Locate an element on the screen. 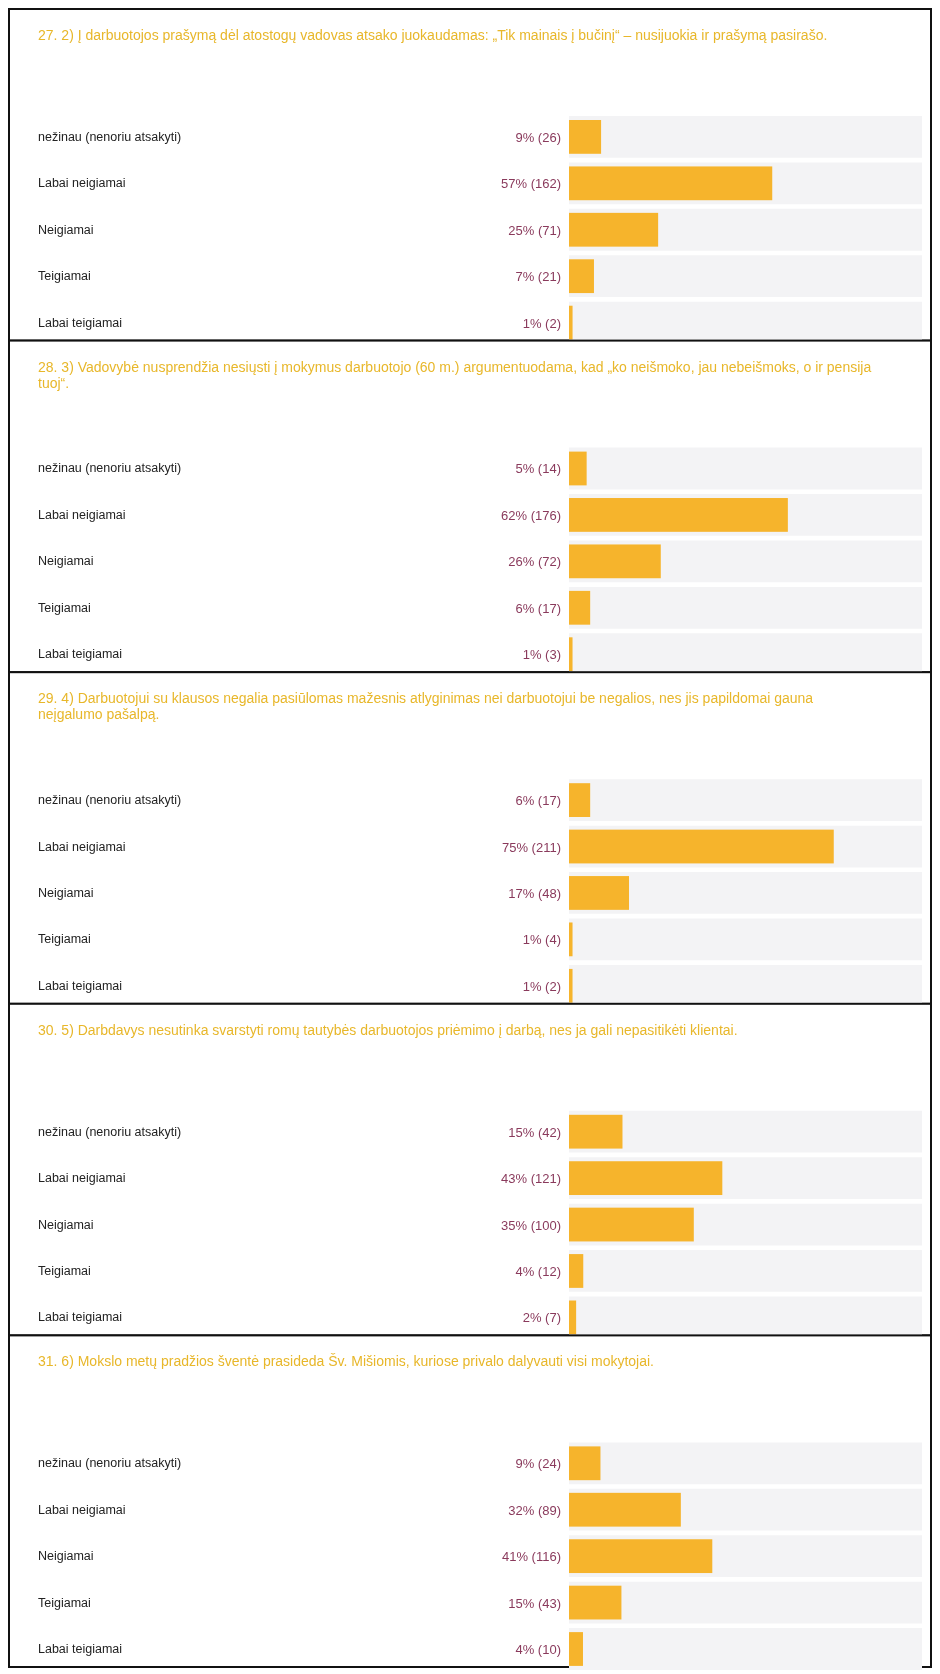  data-label: 57% (162) is located at coordinates (531, 184).